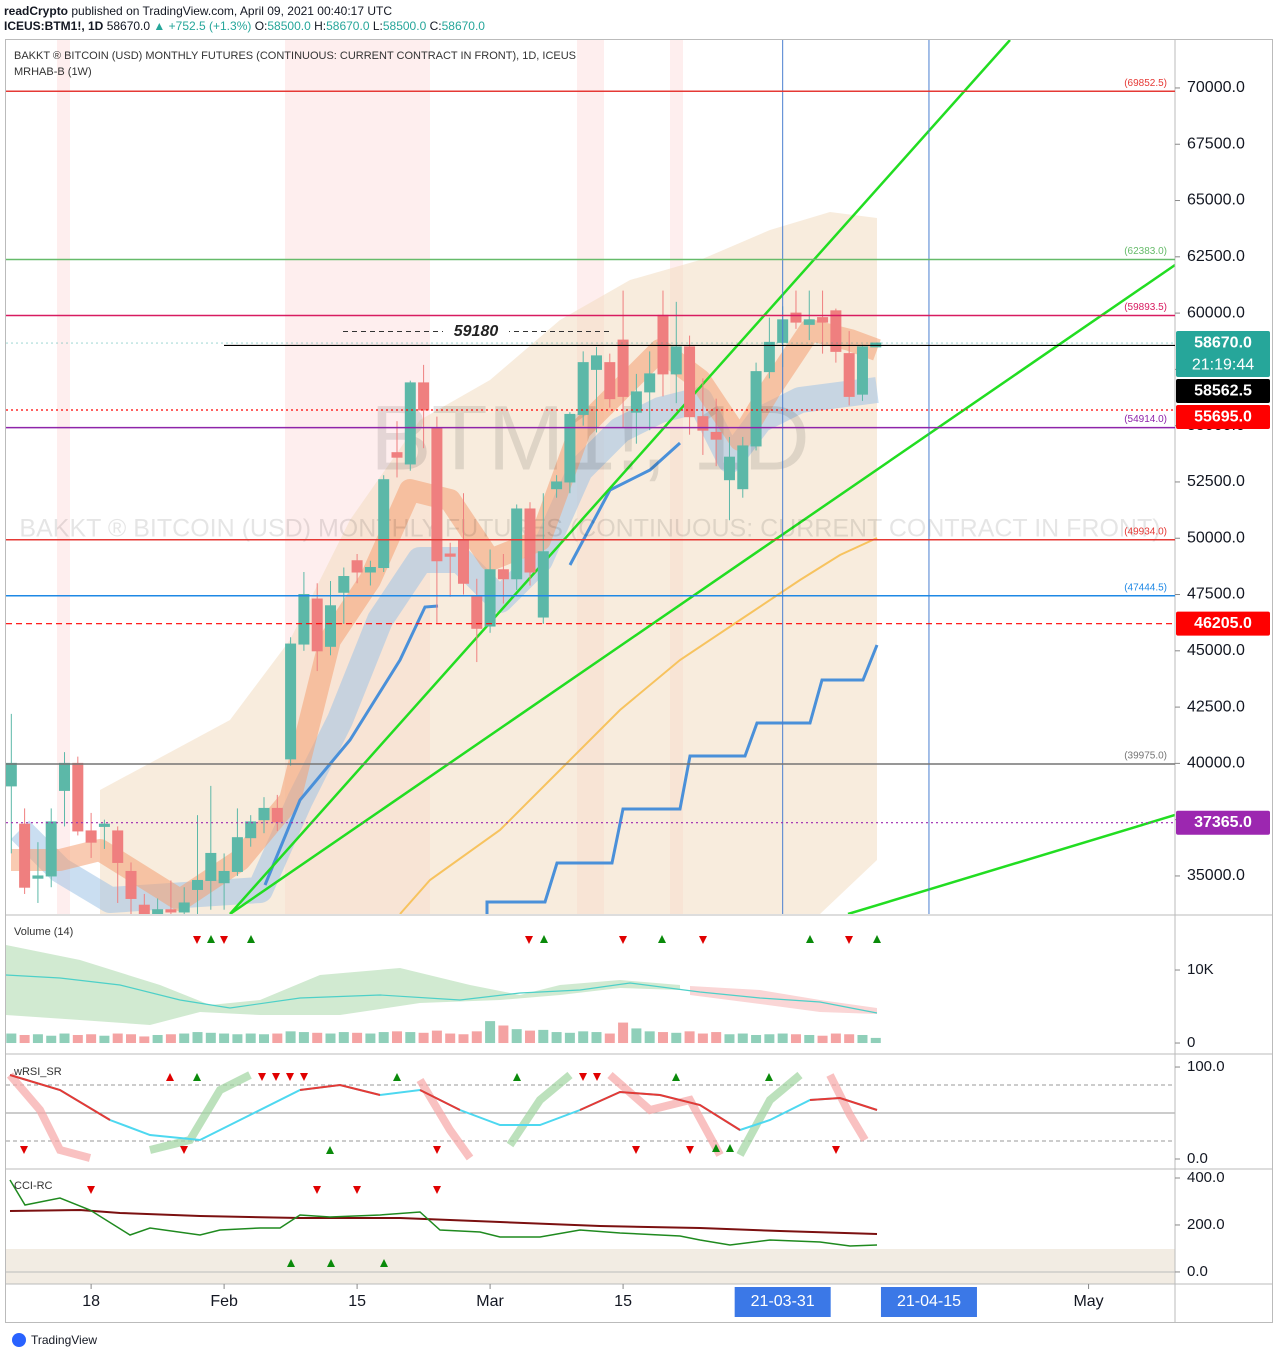 Image resolution: width=1280 pixels, height=1358 pixels. Describe the element at coordinates (1216, 87) in the screenshot. I see `y-tick-label: 70000.0` at that location.